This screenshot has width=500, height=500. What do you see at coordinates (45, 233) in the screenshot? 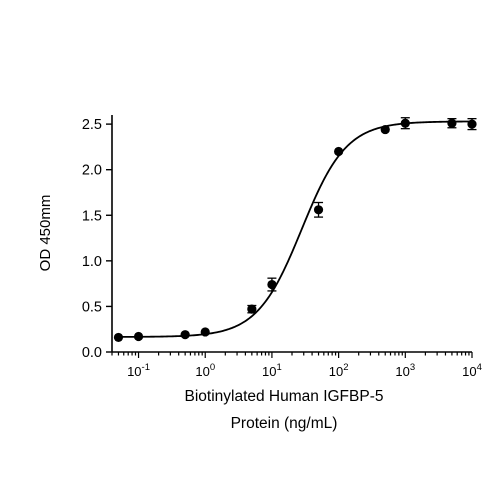
I see `y-axis-label: OD 450mm` at bounding box center [45, 233].